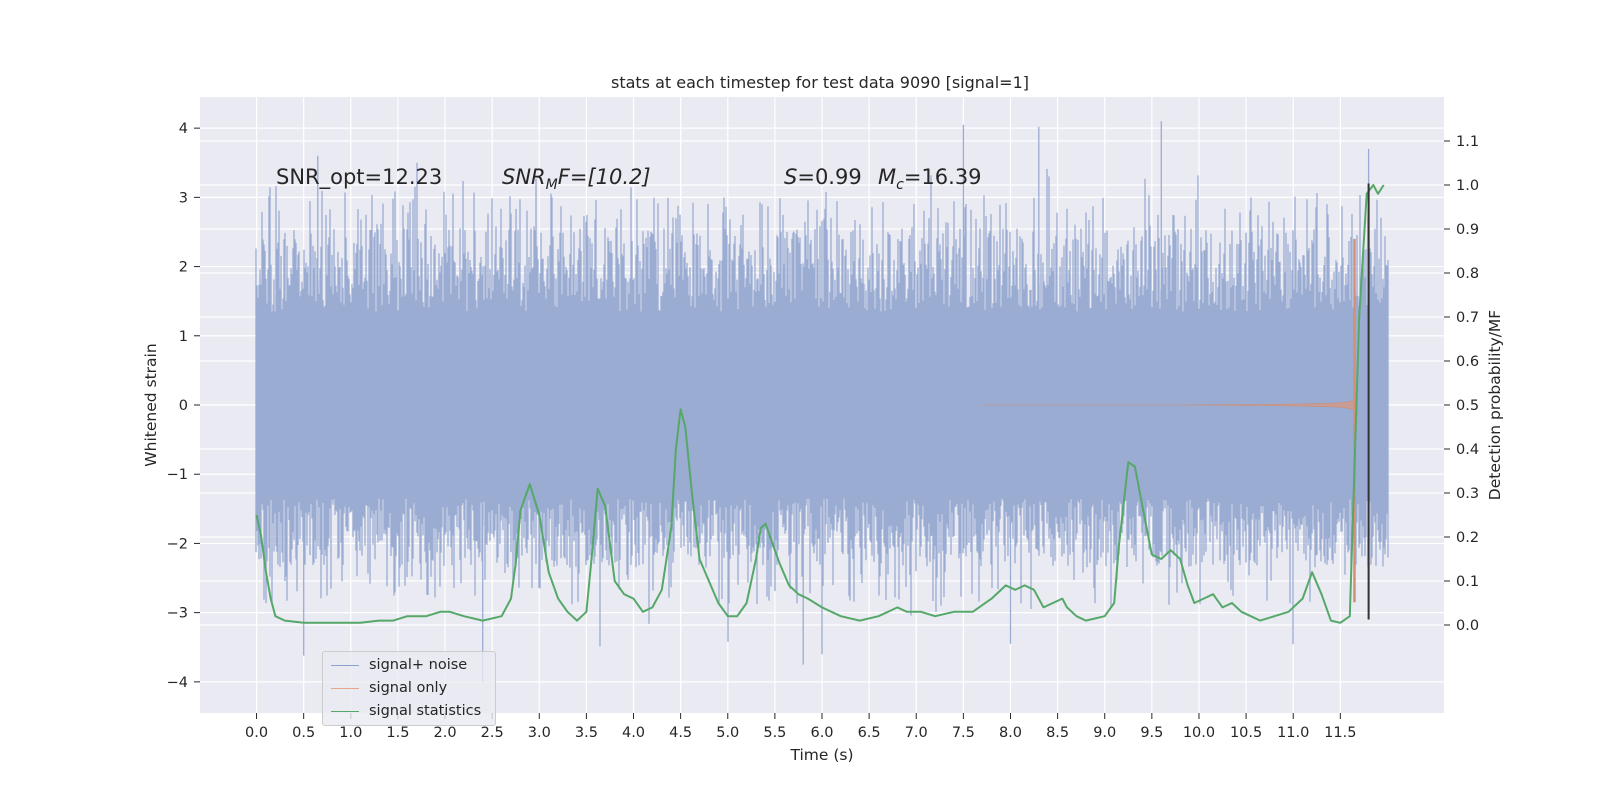 Image resolution: width=1600 pixels, height=800 pixels. I want to click on mc-symbol: M, so click(887, 177).